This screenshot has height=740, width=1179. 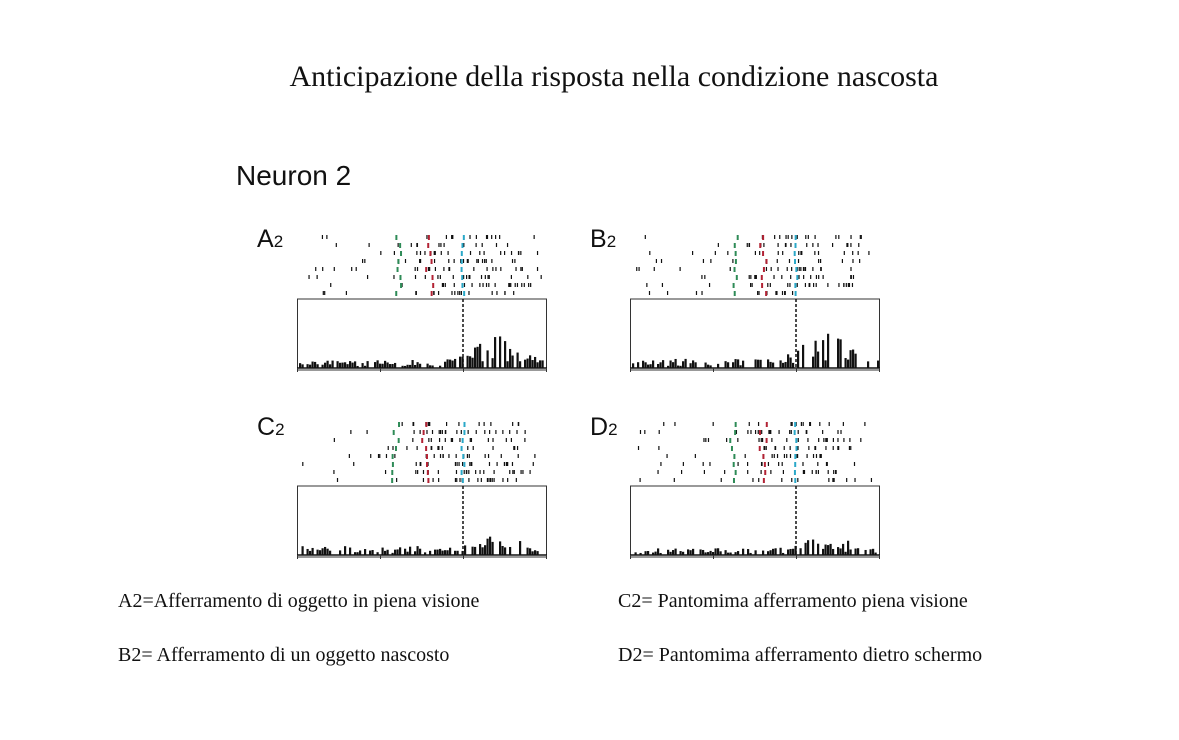 What do you see at coordinates (755, 490) in the screenshot?
I see `panel-d-plot` at bounding box center [755, 490].